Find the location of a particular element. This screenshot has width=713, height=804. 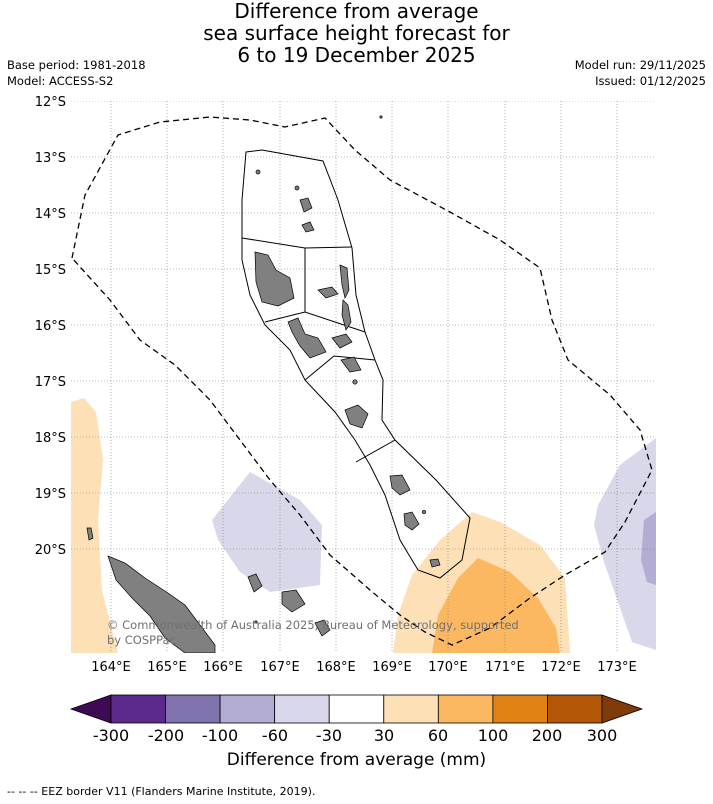

island-erromango is located at coordinates (400, 485).